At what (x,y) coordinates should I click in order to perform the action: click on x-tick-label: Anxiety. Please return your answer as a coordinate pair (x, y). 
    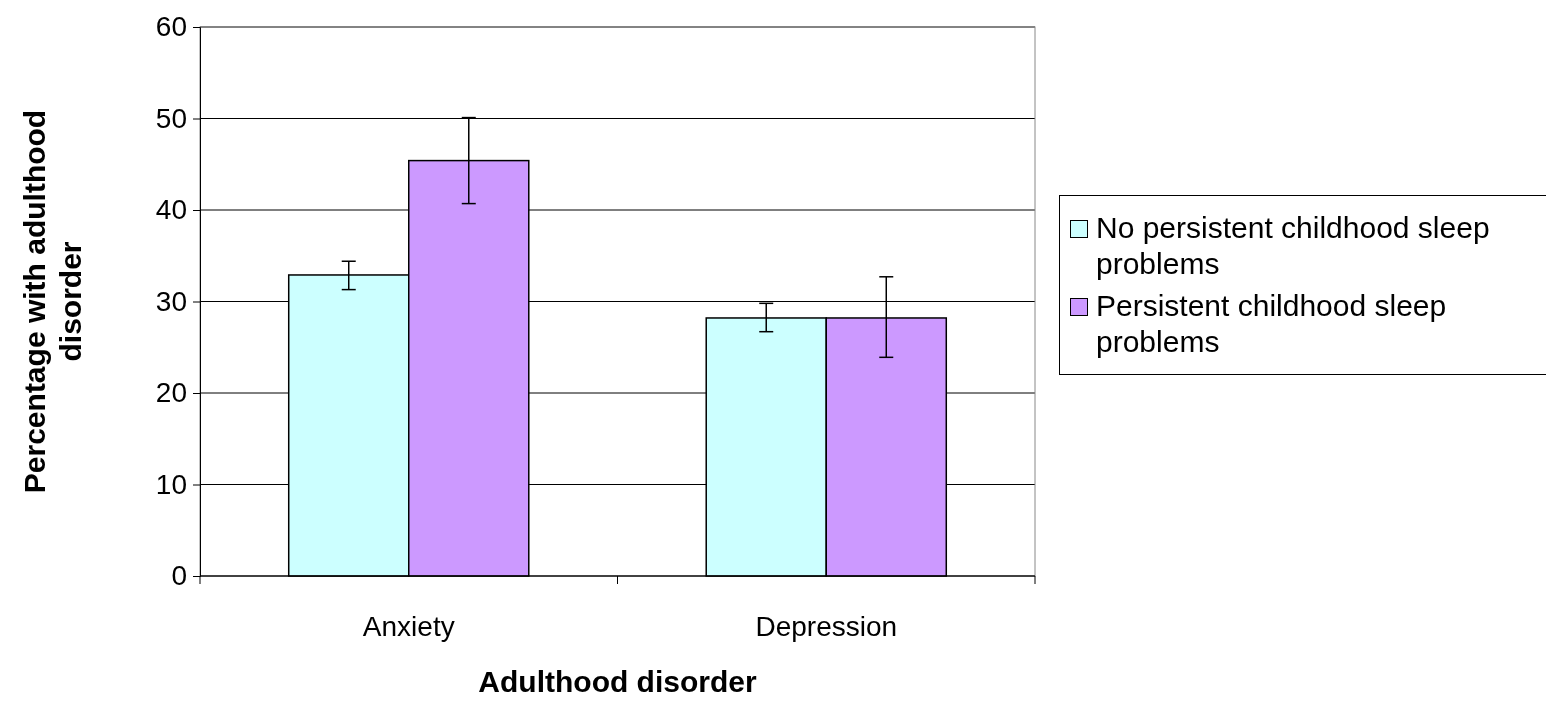
    Looking at the image, I should click on (408, 626).